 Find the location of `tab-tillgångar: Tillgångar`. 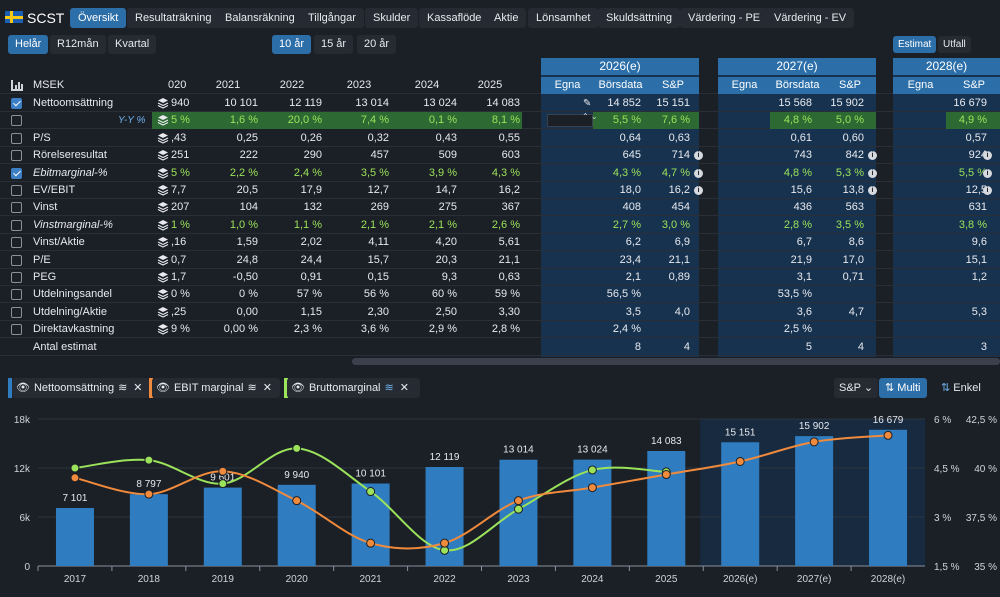

tab-tillgångar: Tillgångar is located at coordinates (332, 18).